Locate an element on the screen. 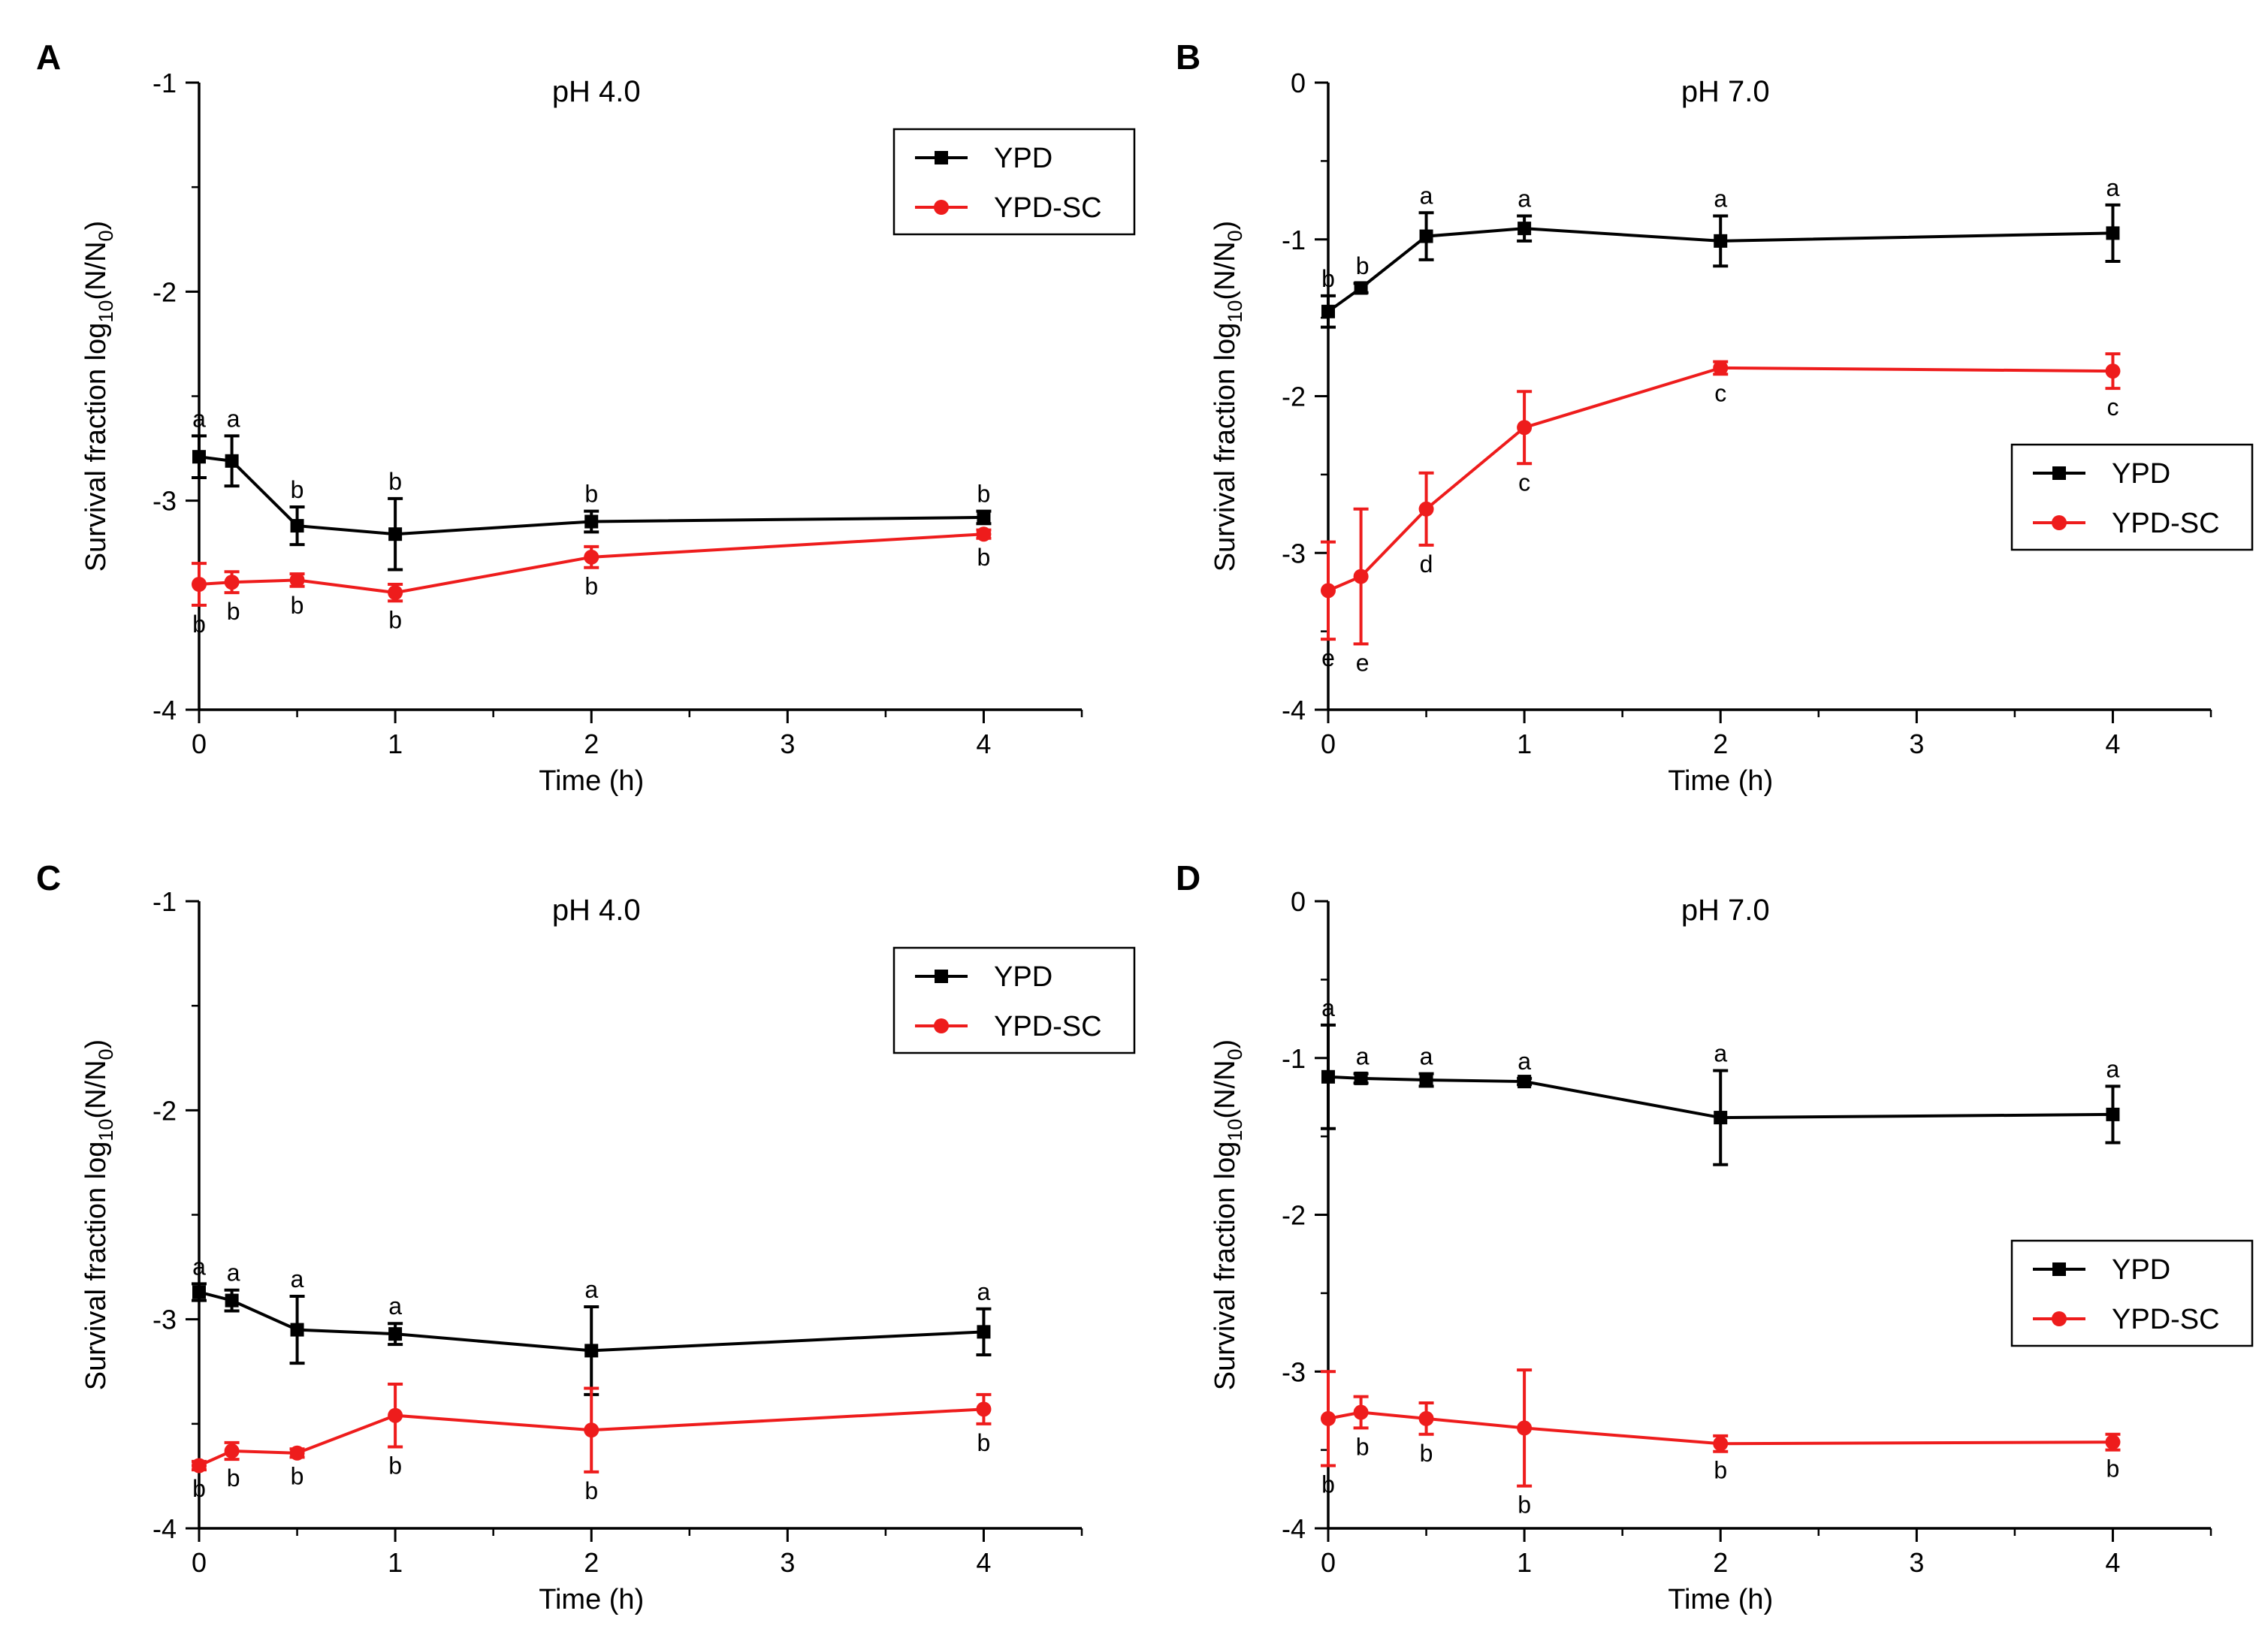  x-axis-label: Time (h) is located at coordinates (1721, 1599).